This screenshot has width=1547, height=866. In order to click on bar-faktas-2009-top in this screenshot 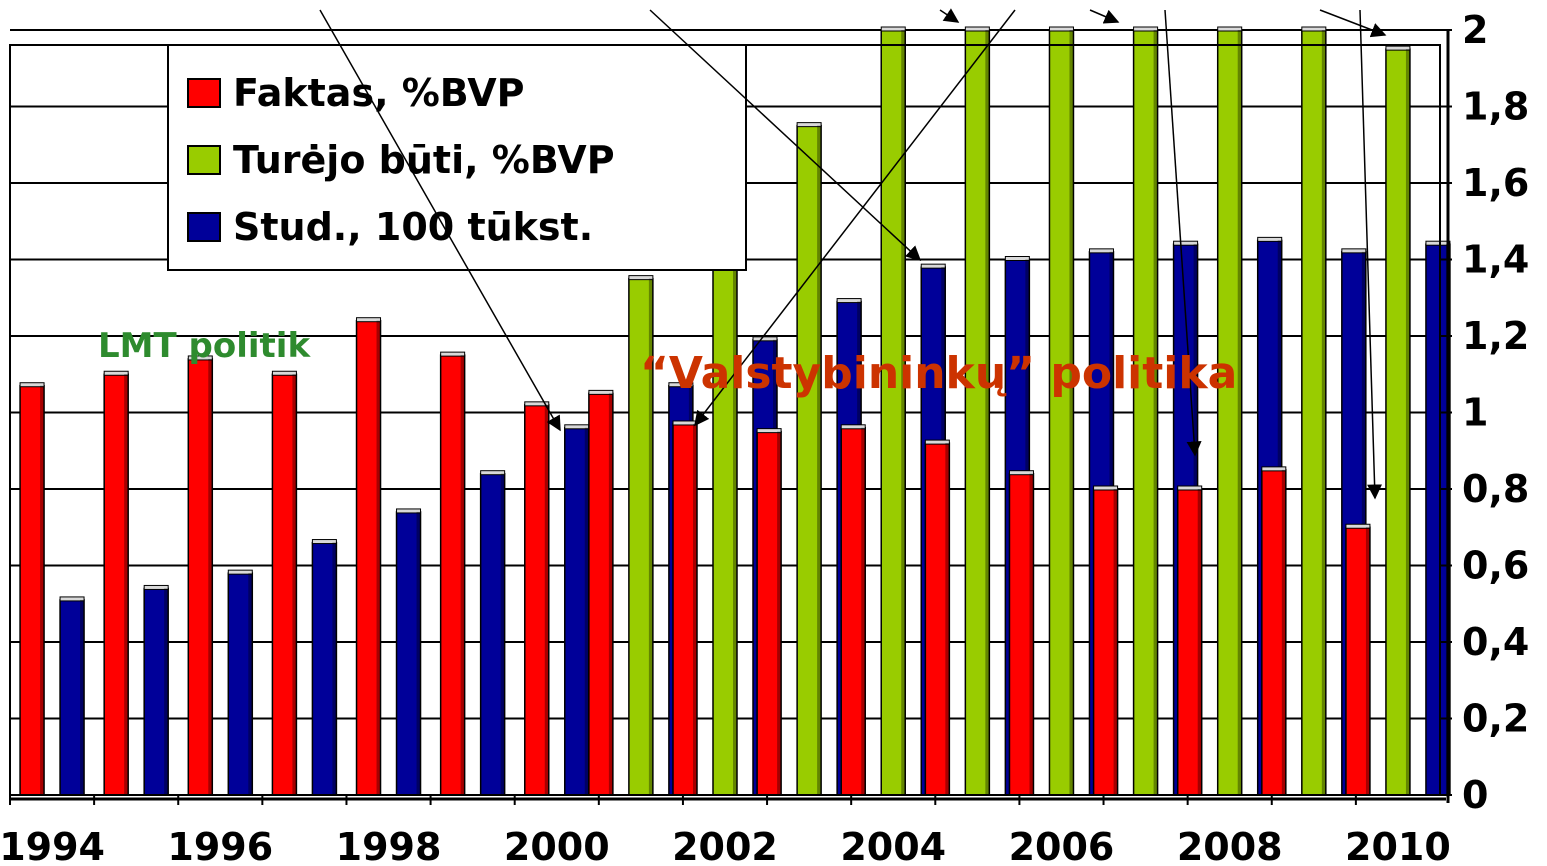, I will do `click(1274, 469)`.